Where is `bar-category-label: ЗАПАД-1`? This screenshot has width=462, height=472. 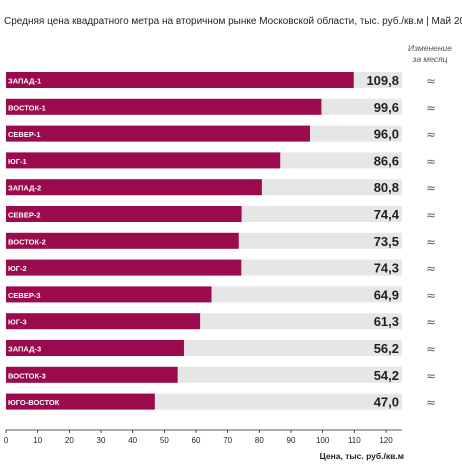
bar-category-label: ЗАПАД-1 is located at coordinates (24, 81).